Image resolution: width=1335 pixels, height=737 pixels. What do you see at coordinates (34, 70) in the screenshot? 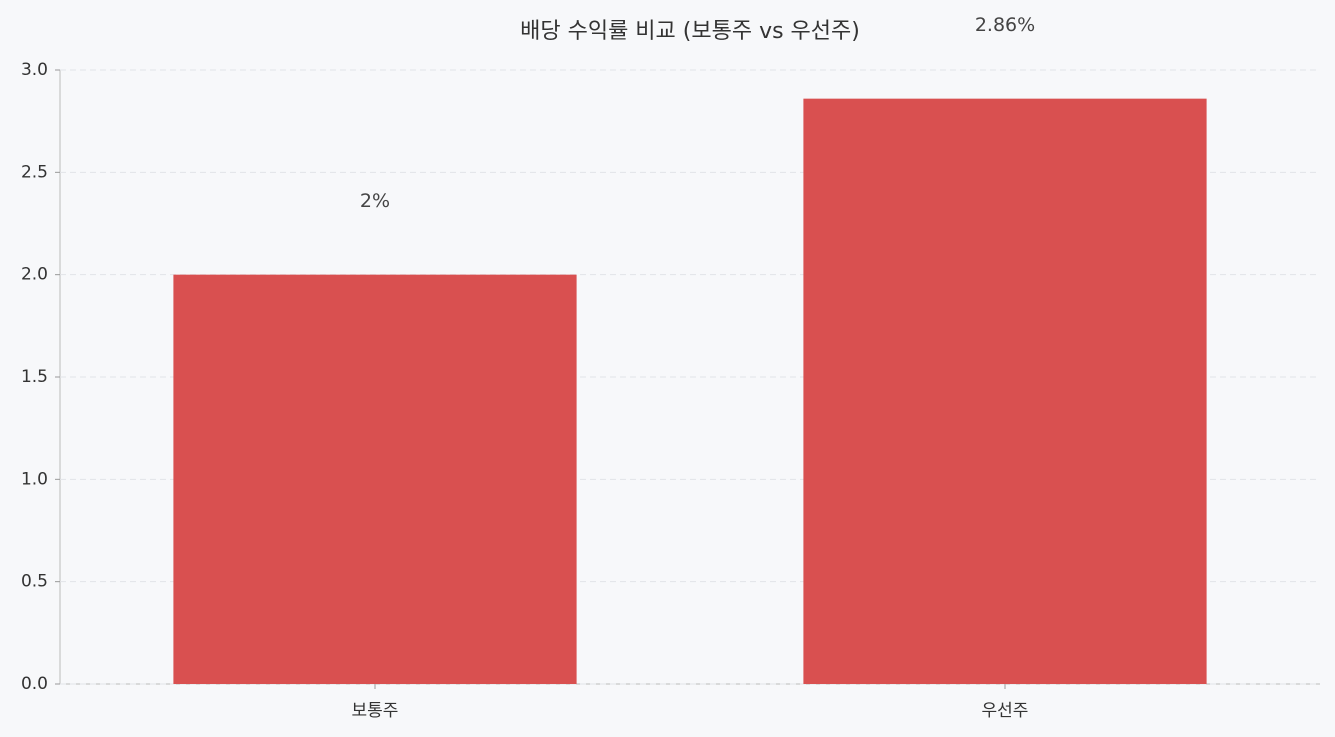
I see `y-tick-label: 3.0` at bounding box center [34, 70].